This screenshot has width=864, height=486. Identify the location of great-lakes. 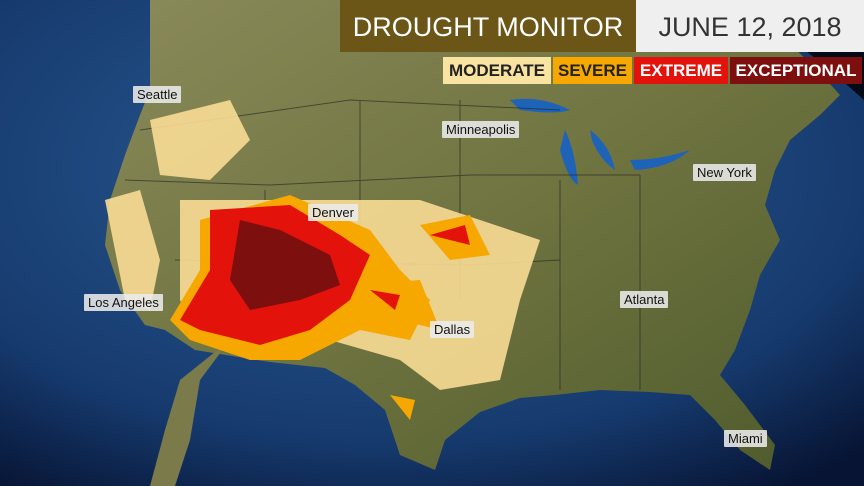
(600, 141).